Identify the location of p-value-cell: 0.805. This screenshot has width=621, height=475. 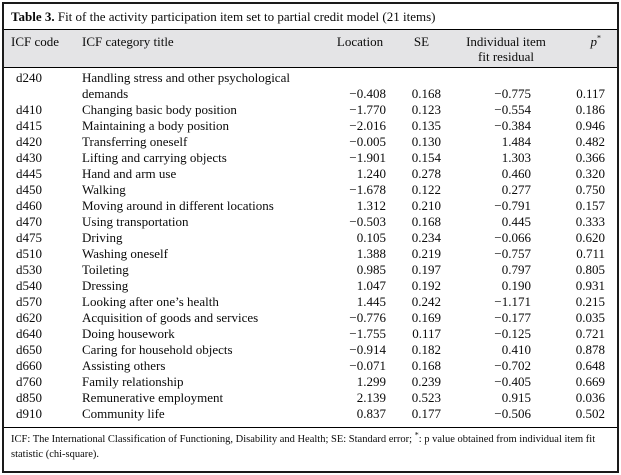
(590, 269).